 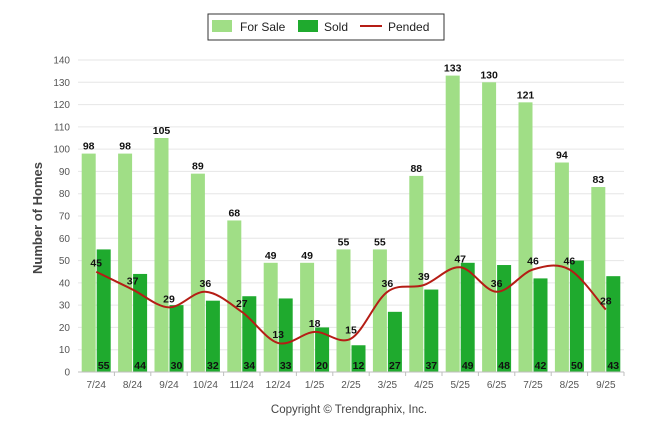 What do you see at coordinates (263, 27) in the screenshot?
I see `legend-label-for-sale: For Sale` at bounding box center [263, 27].